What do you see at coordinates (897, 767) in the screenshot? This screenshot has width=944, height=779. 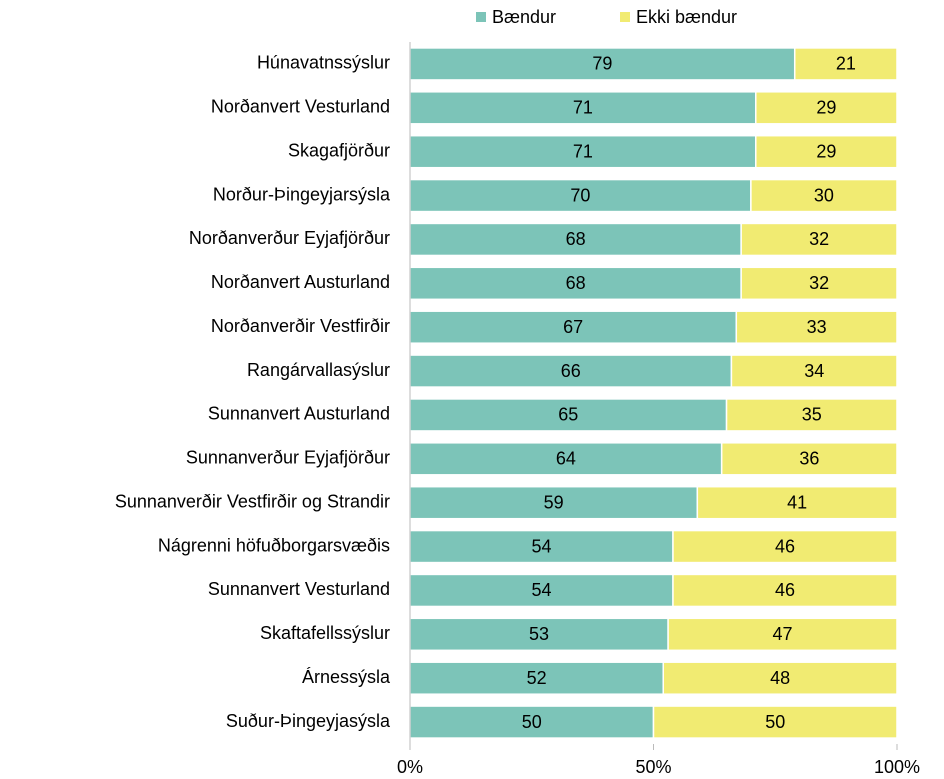 I see `x-tick-label: 100%` at bounding box center [897, 767].